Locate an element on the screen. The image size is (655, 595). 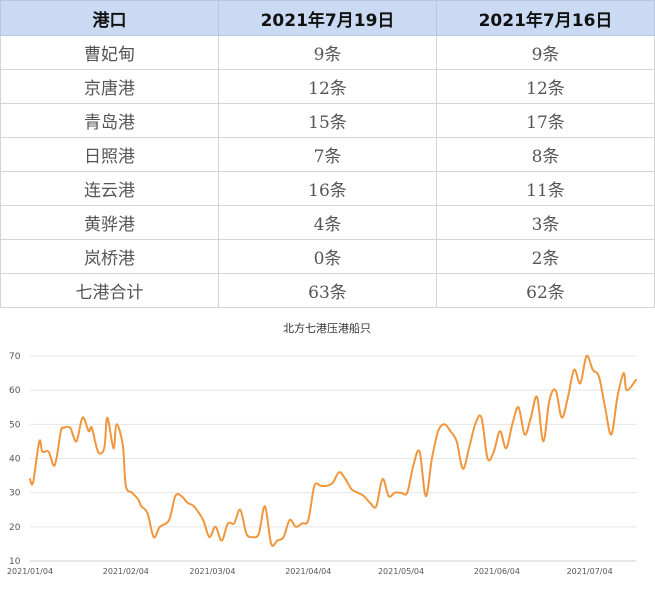
y-axis: 10 20 30 40 50 60 70 is located at coordinates (15, 459).